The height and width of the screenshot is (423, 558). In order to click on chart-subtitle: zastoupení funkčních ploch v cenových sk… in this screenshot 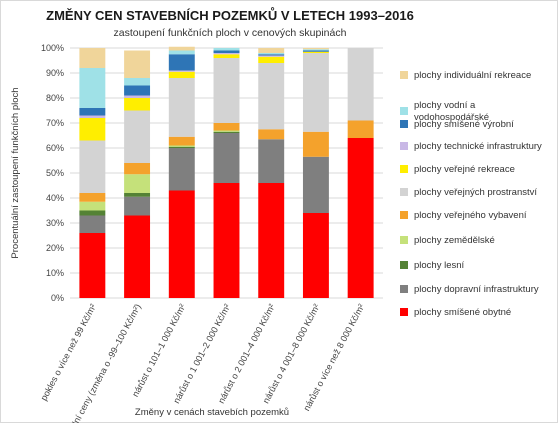, I will do `click(230, 33)`.